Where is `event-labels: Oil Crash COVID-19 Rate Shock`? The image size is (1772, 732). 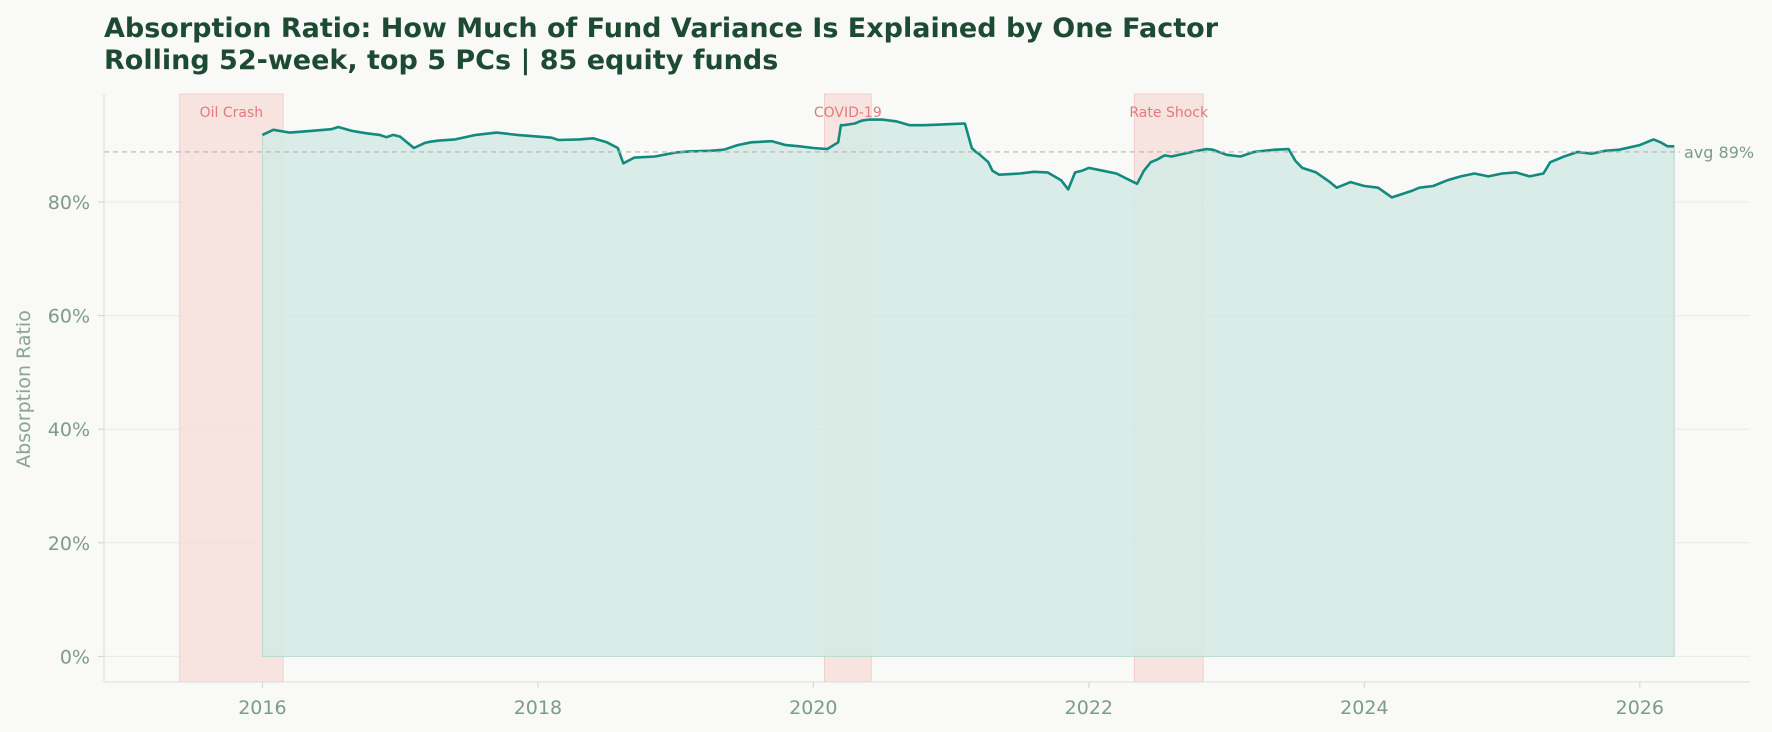
event-labels: Oil Crash COVID-19 Rate Shock is located at coordinates (704, 113).